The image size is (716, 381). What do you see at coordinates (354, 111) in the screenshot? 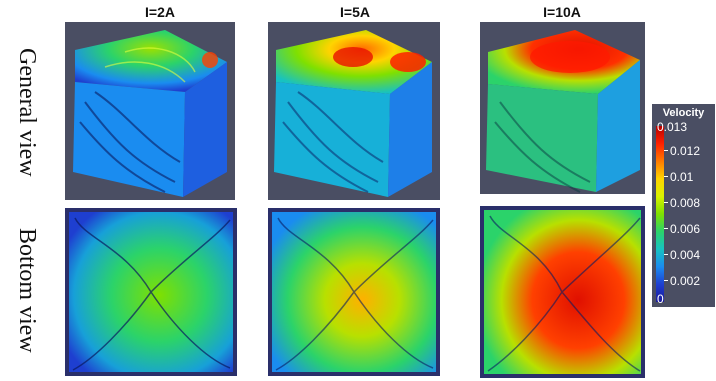
I see `general-view-5a-image` at bounding box center [354, 111].